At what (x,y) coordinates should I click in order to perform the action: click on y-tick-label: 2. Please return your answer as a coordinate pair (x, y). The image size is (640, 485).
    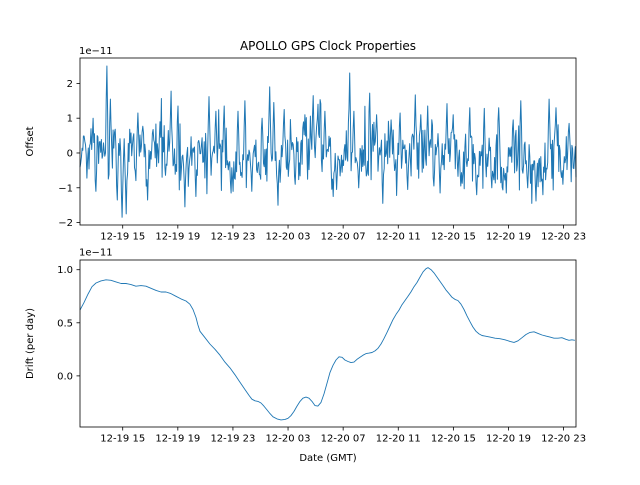
    Looking at the image, I should click on (70, 84).